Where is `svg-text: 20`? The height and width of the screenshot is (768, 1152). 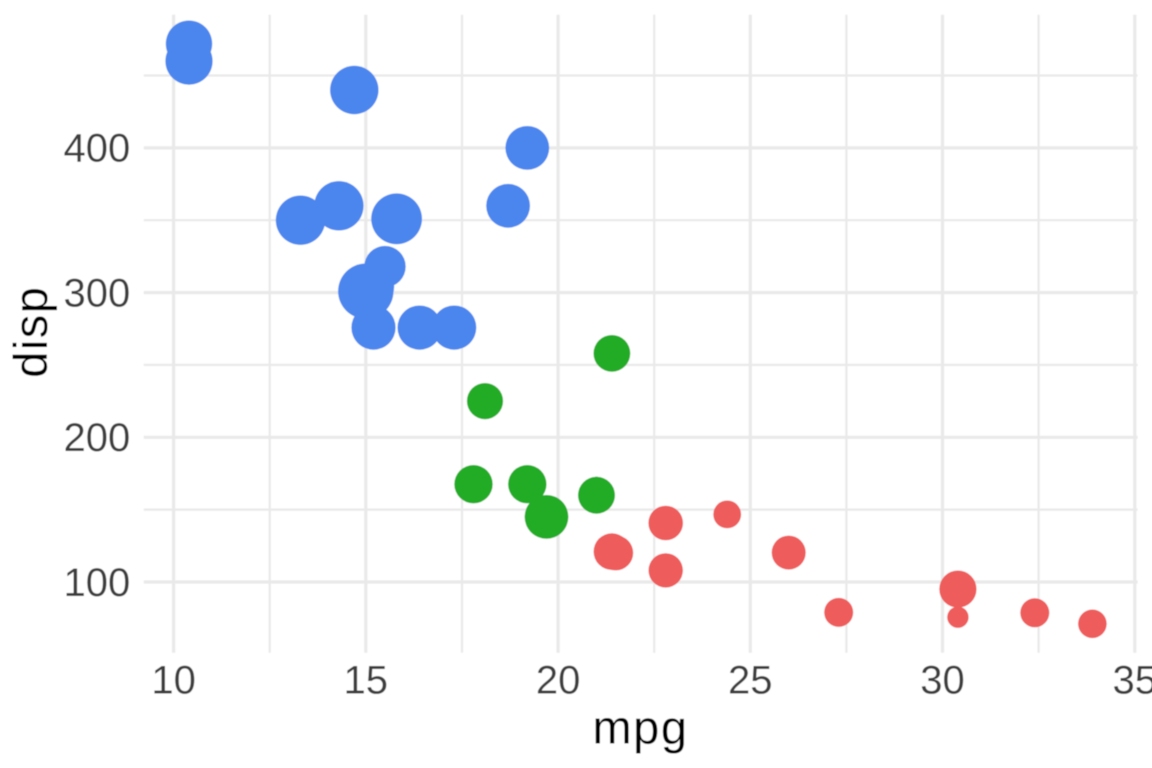
svg-text: 20 is located at coordinates (558, 681).